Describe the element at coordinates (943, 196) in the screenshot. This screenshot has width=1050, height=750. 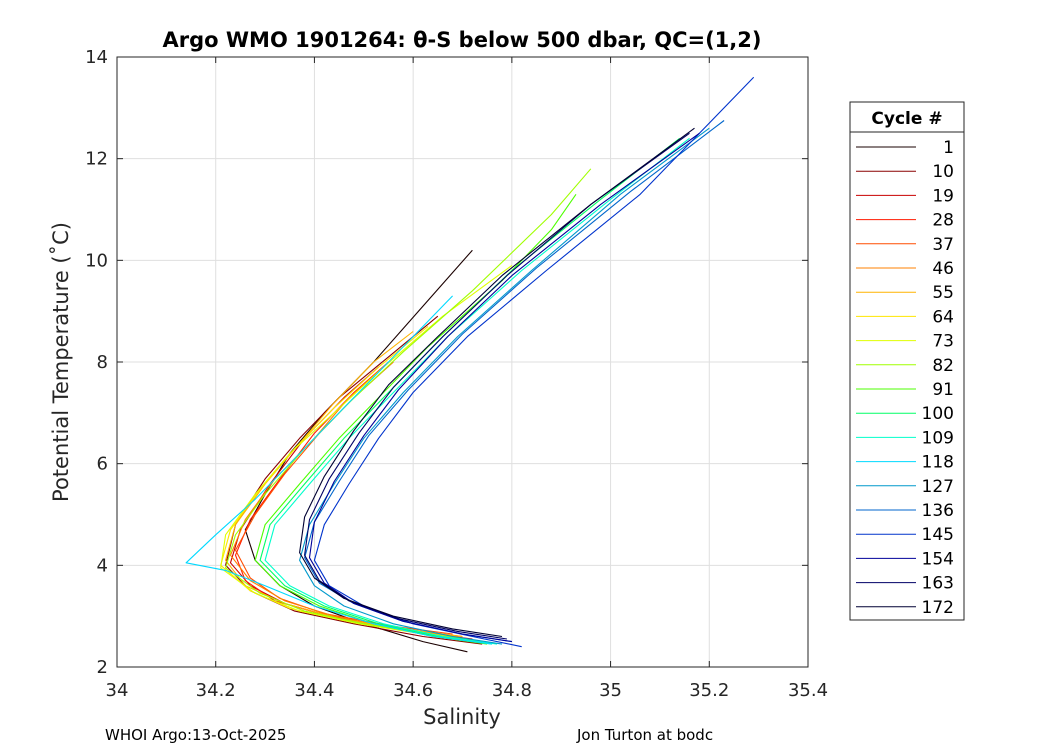
I see `legend-label: 19` at that location.